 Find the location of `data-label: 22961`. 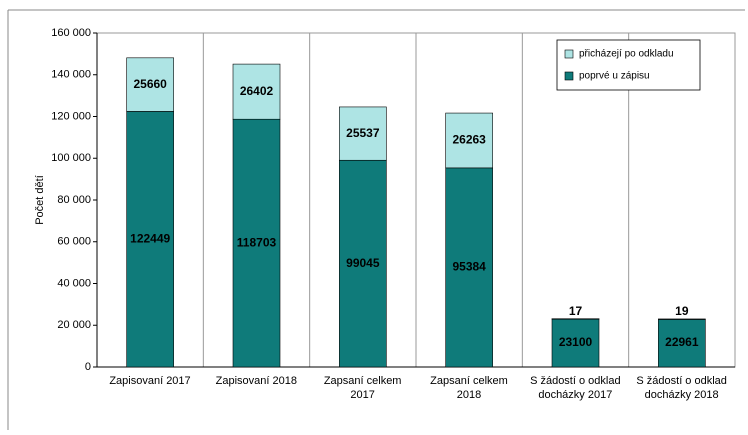

data-label: 22961 is located at coordinates (682, 342).